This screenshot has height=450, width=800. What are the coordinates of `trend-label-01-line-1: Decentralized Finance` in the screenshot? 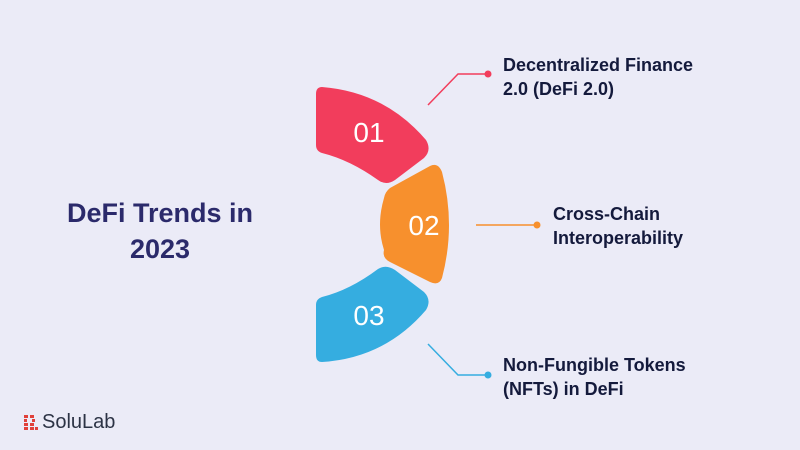 It's located at (598, 65).